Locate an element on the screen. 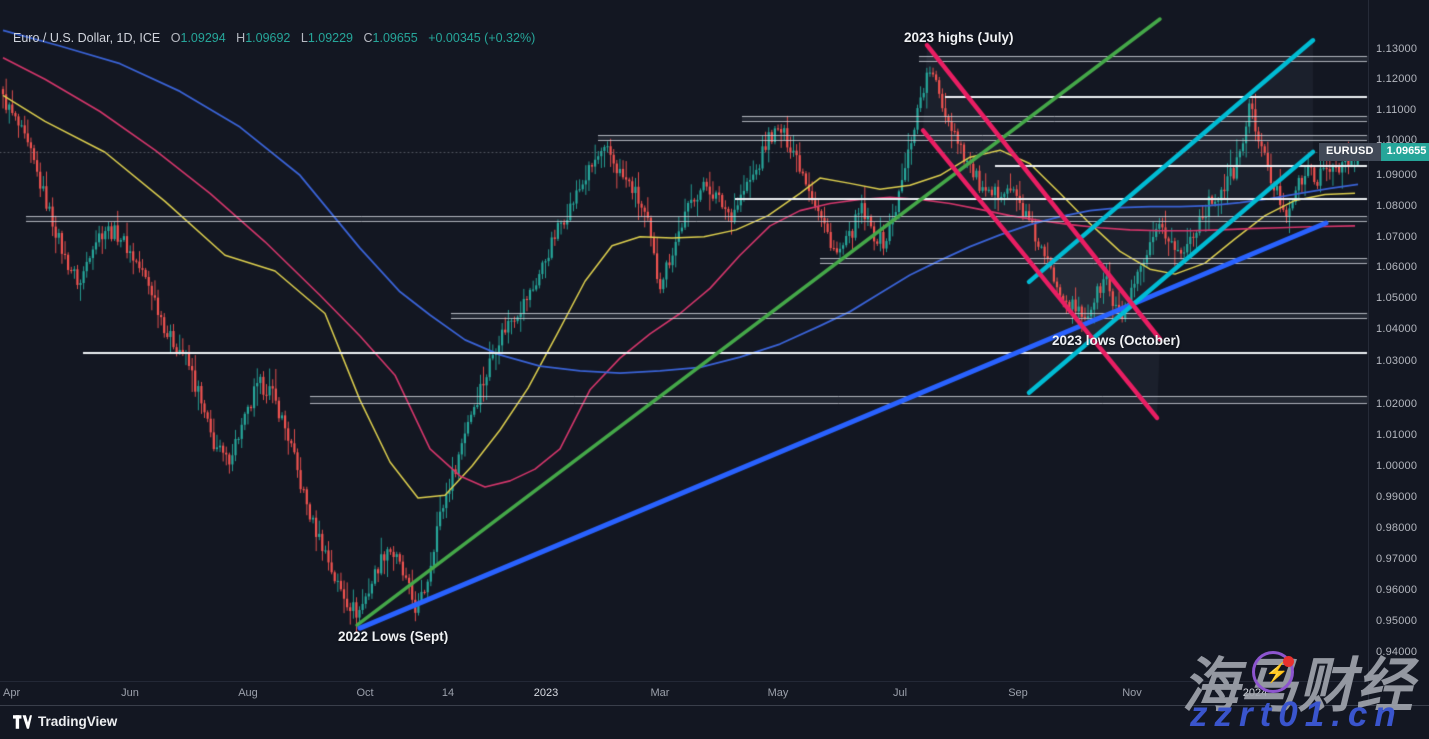 Image resolution: width=1429 pixels, height=739 pixels. time-axis-label: Oct is located at coordinates (365, 693).